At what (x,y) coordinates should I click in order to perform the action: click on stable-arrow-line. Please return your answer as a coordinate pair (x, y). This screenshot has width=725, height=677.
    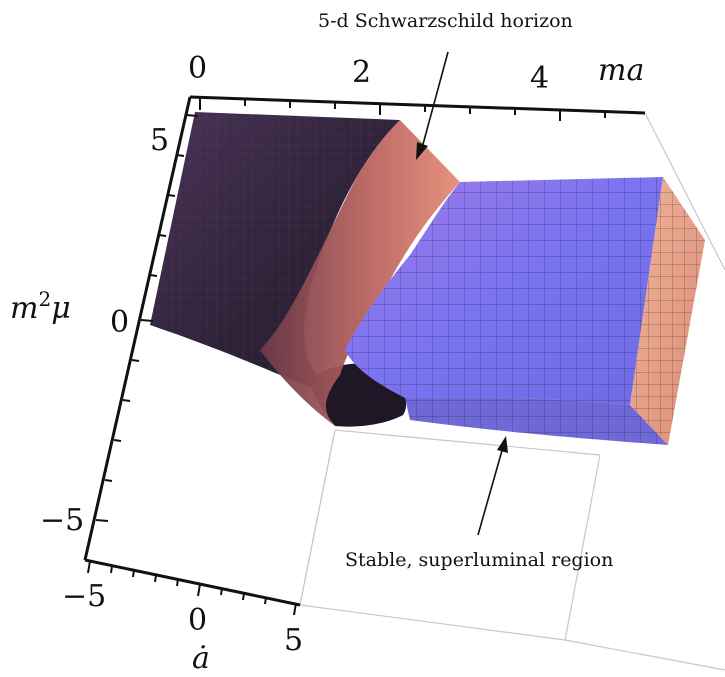
    Looking at the image, I should click on (490, 491).